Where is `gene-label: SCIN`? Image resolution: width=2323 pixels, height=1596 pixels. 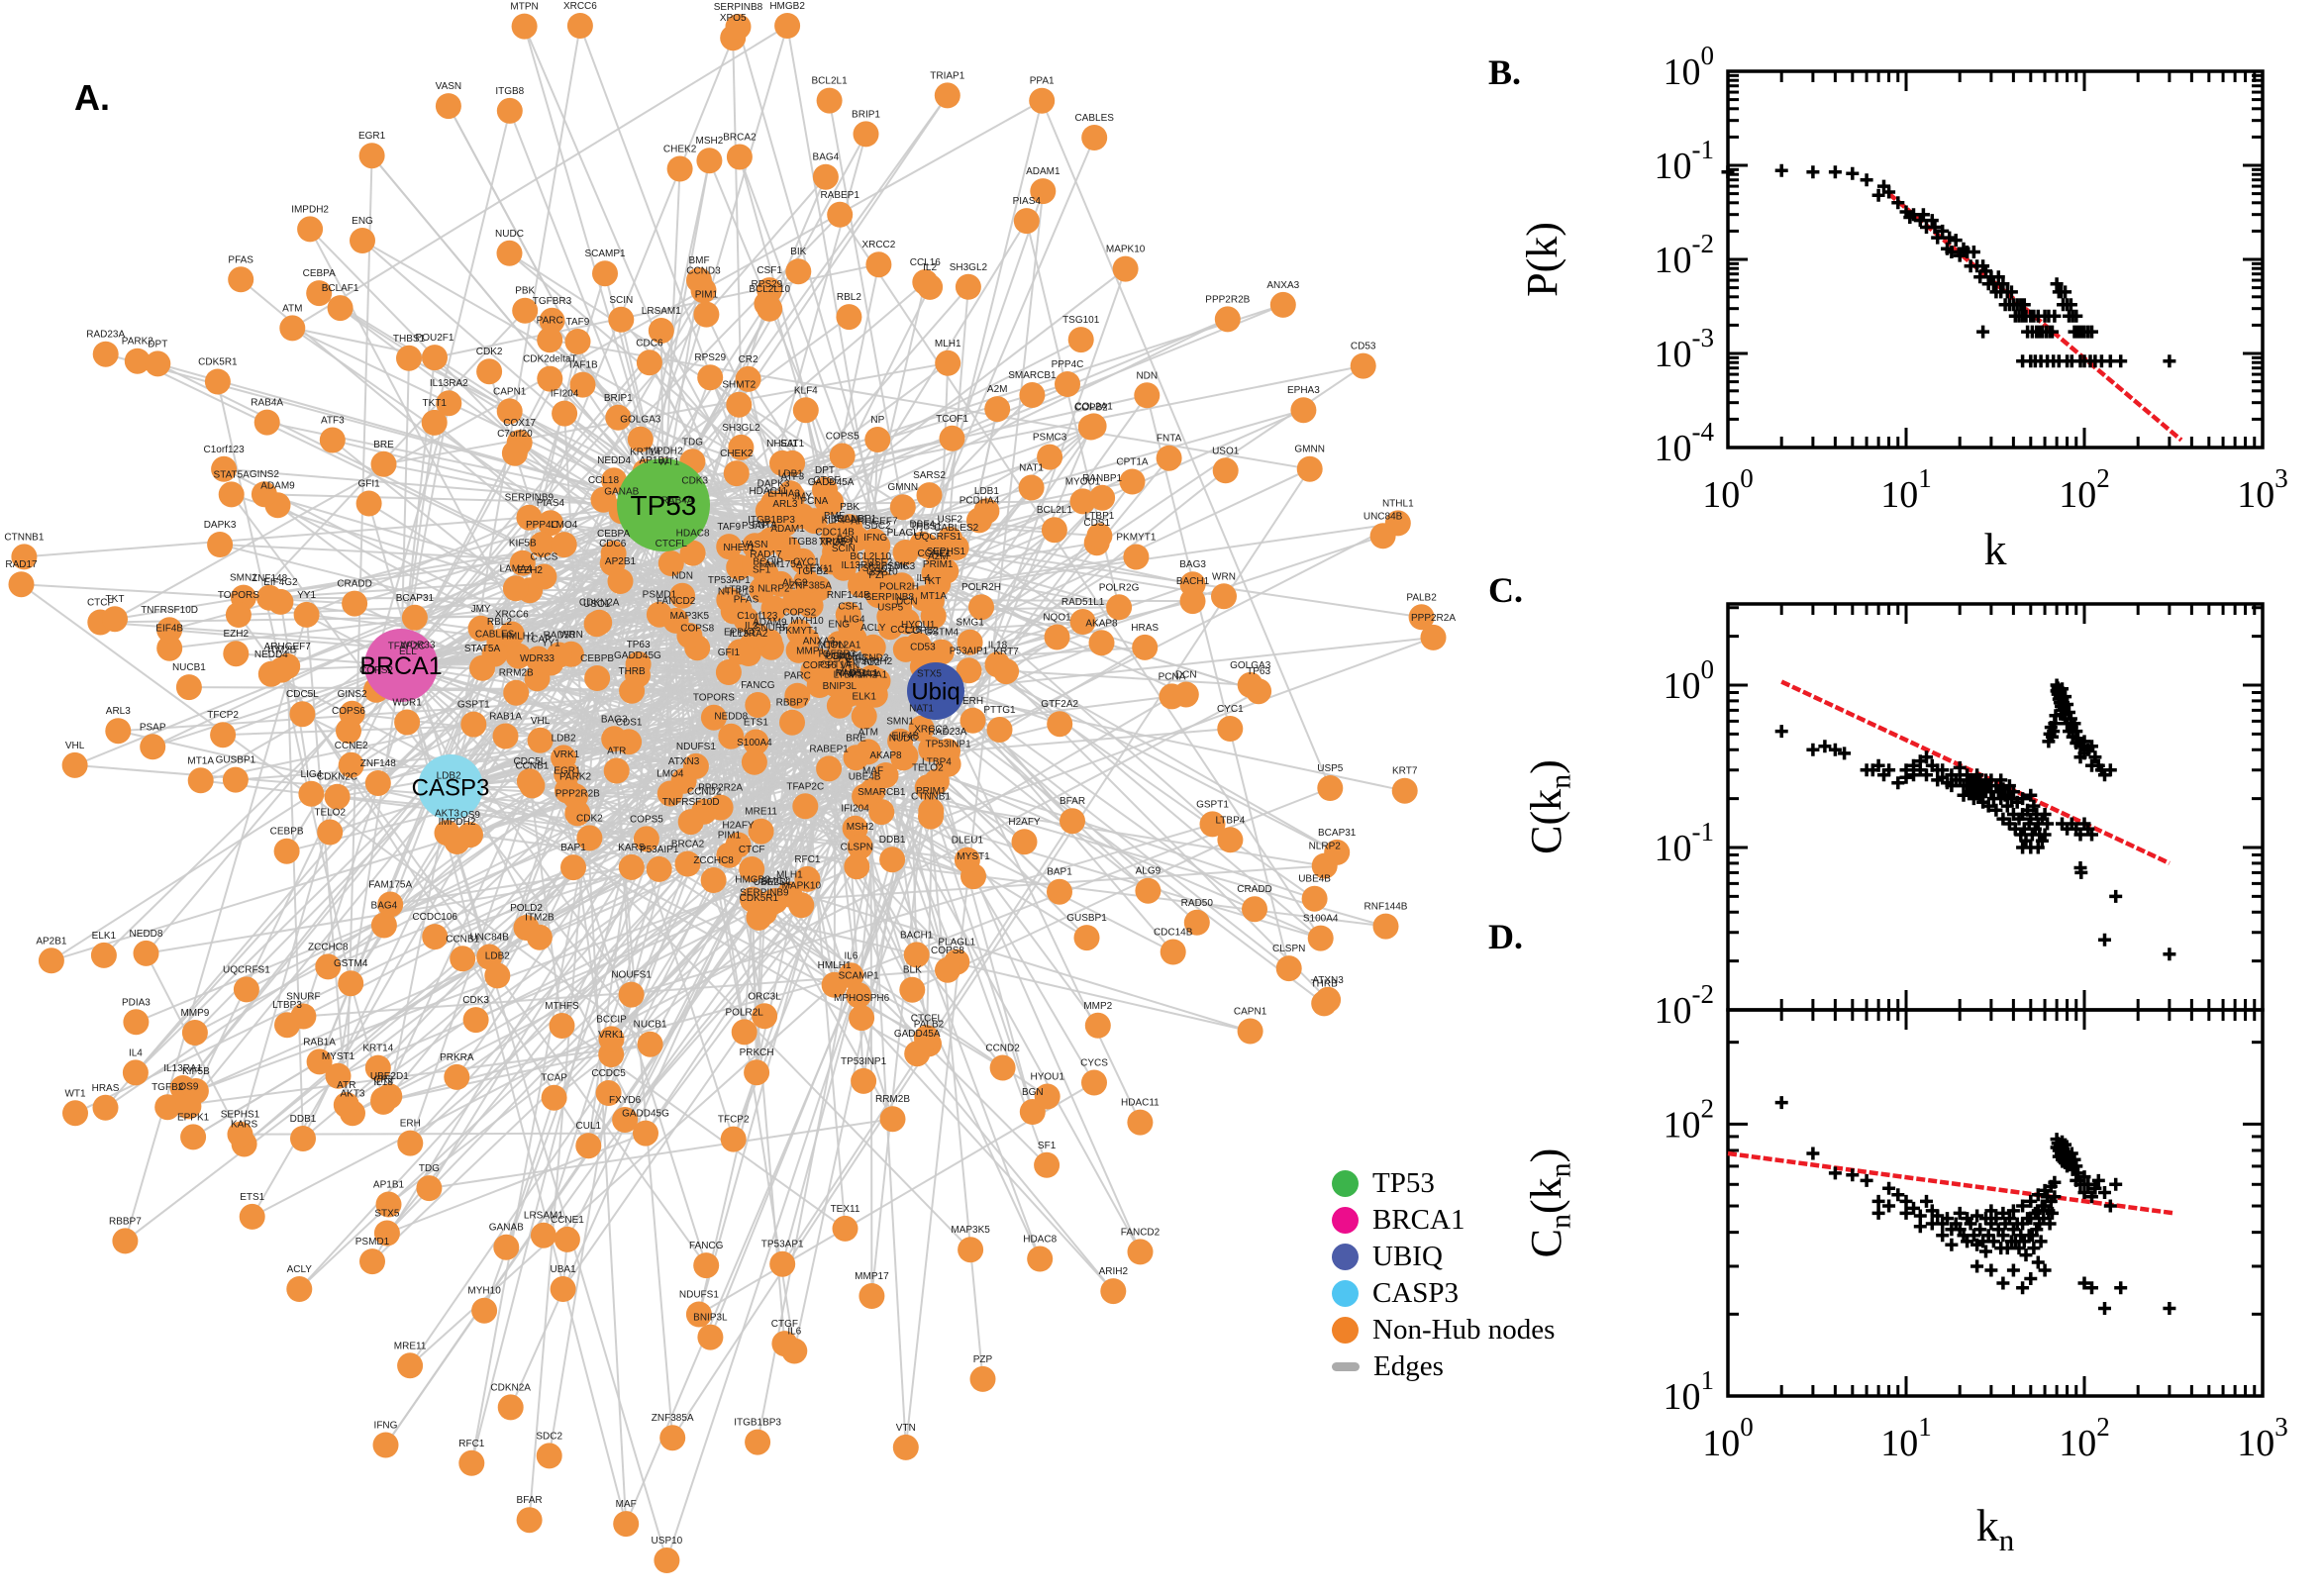 gene-label: SCIN is located at coordinates (844, 549).